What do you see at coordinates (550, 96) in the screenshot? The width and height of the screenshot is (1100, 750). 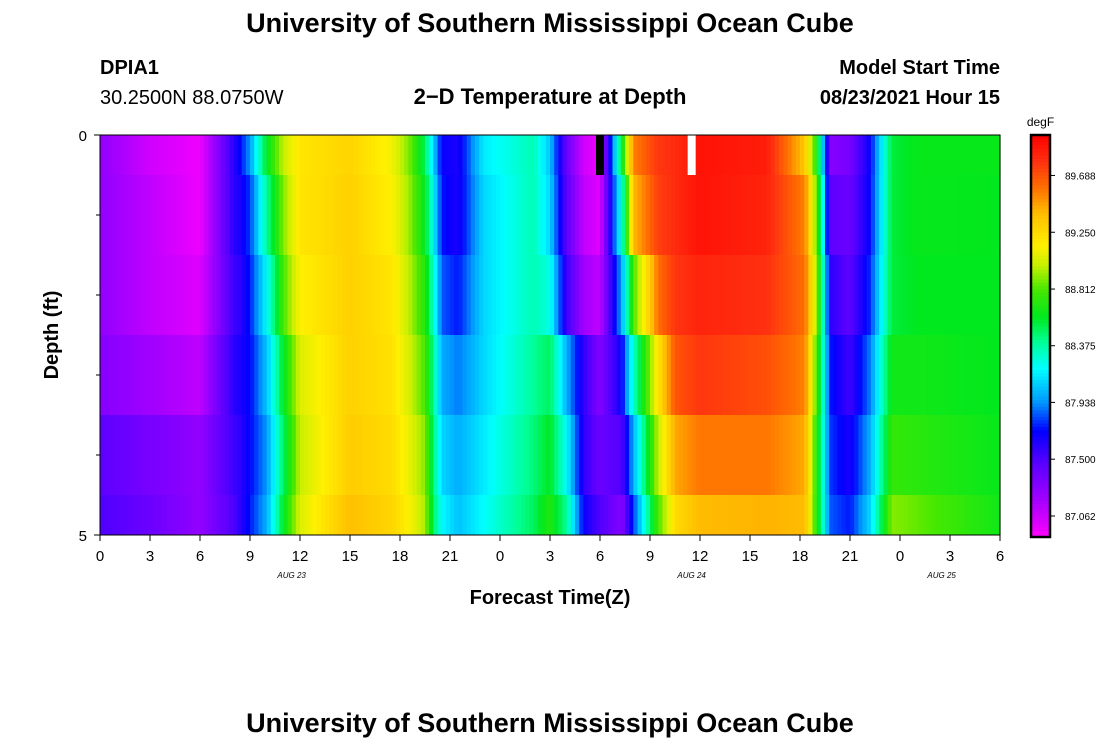 I see `plot-title: 2−D Temperature at Depth` at bounding box center [550, 96].